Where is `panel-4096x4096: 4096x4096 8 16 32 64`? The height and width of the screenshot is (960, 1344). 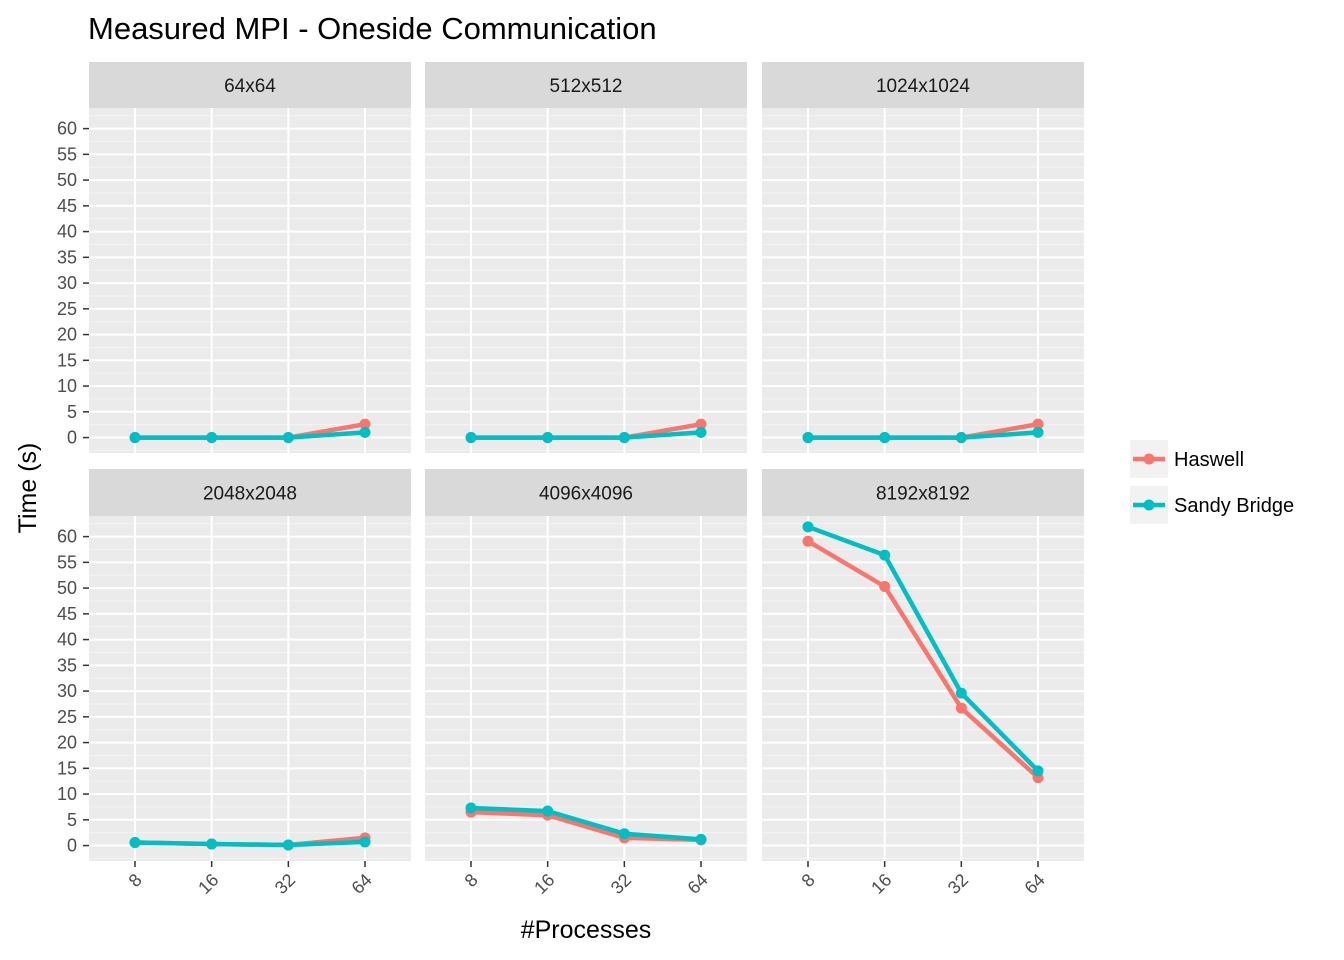 panel-4096x4096: 4096x4096 8 16 32 64 is located at coordinates (586, 683).